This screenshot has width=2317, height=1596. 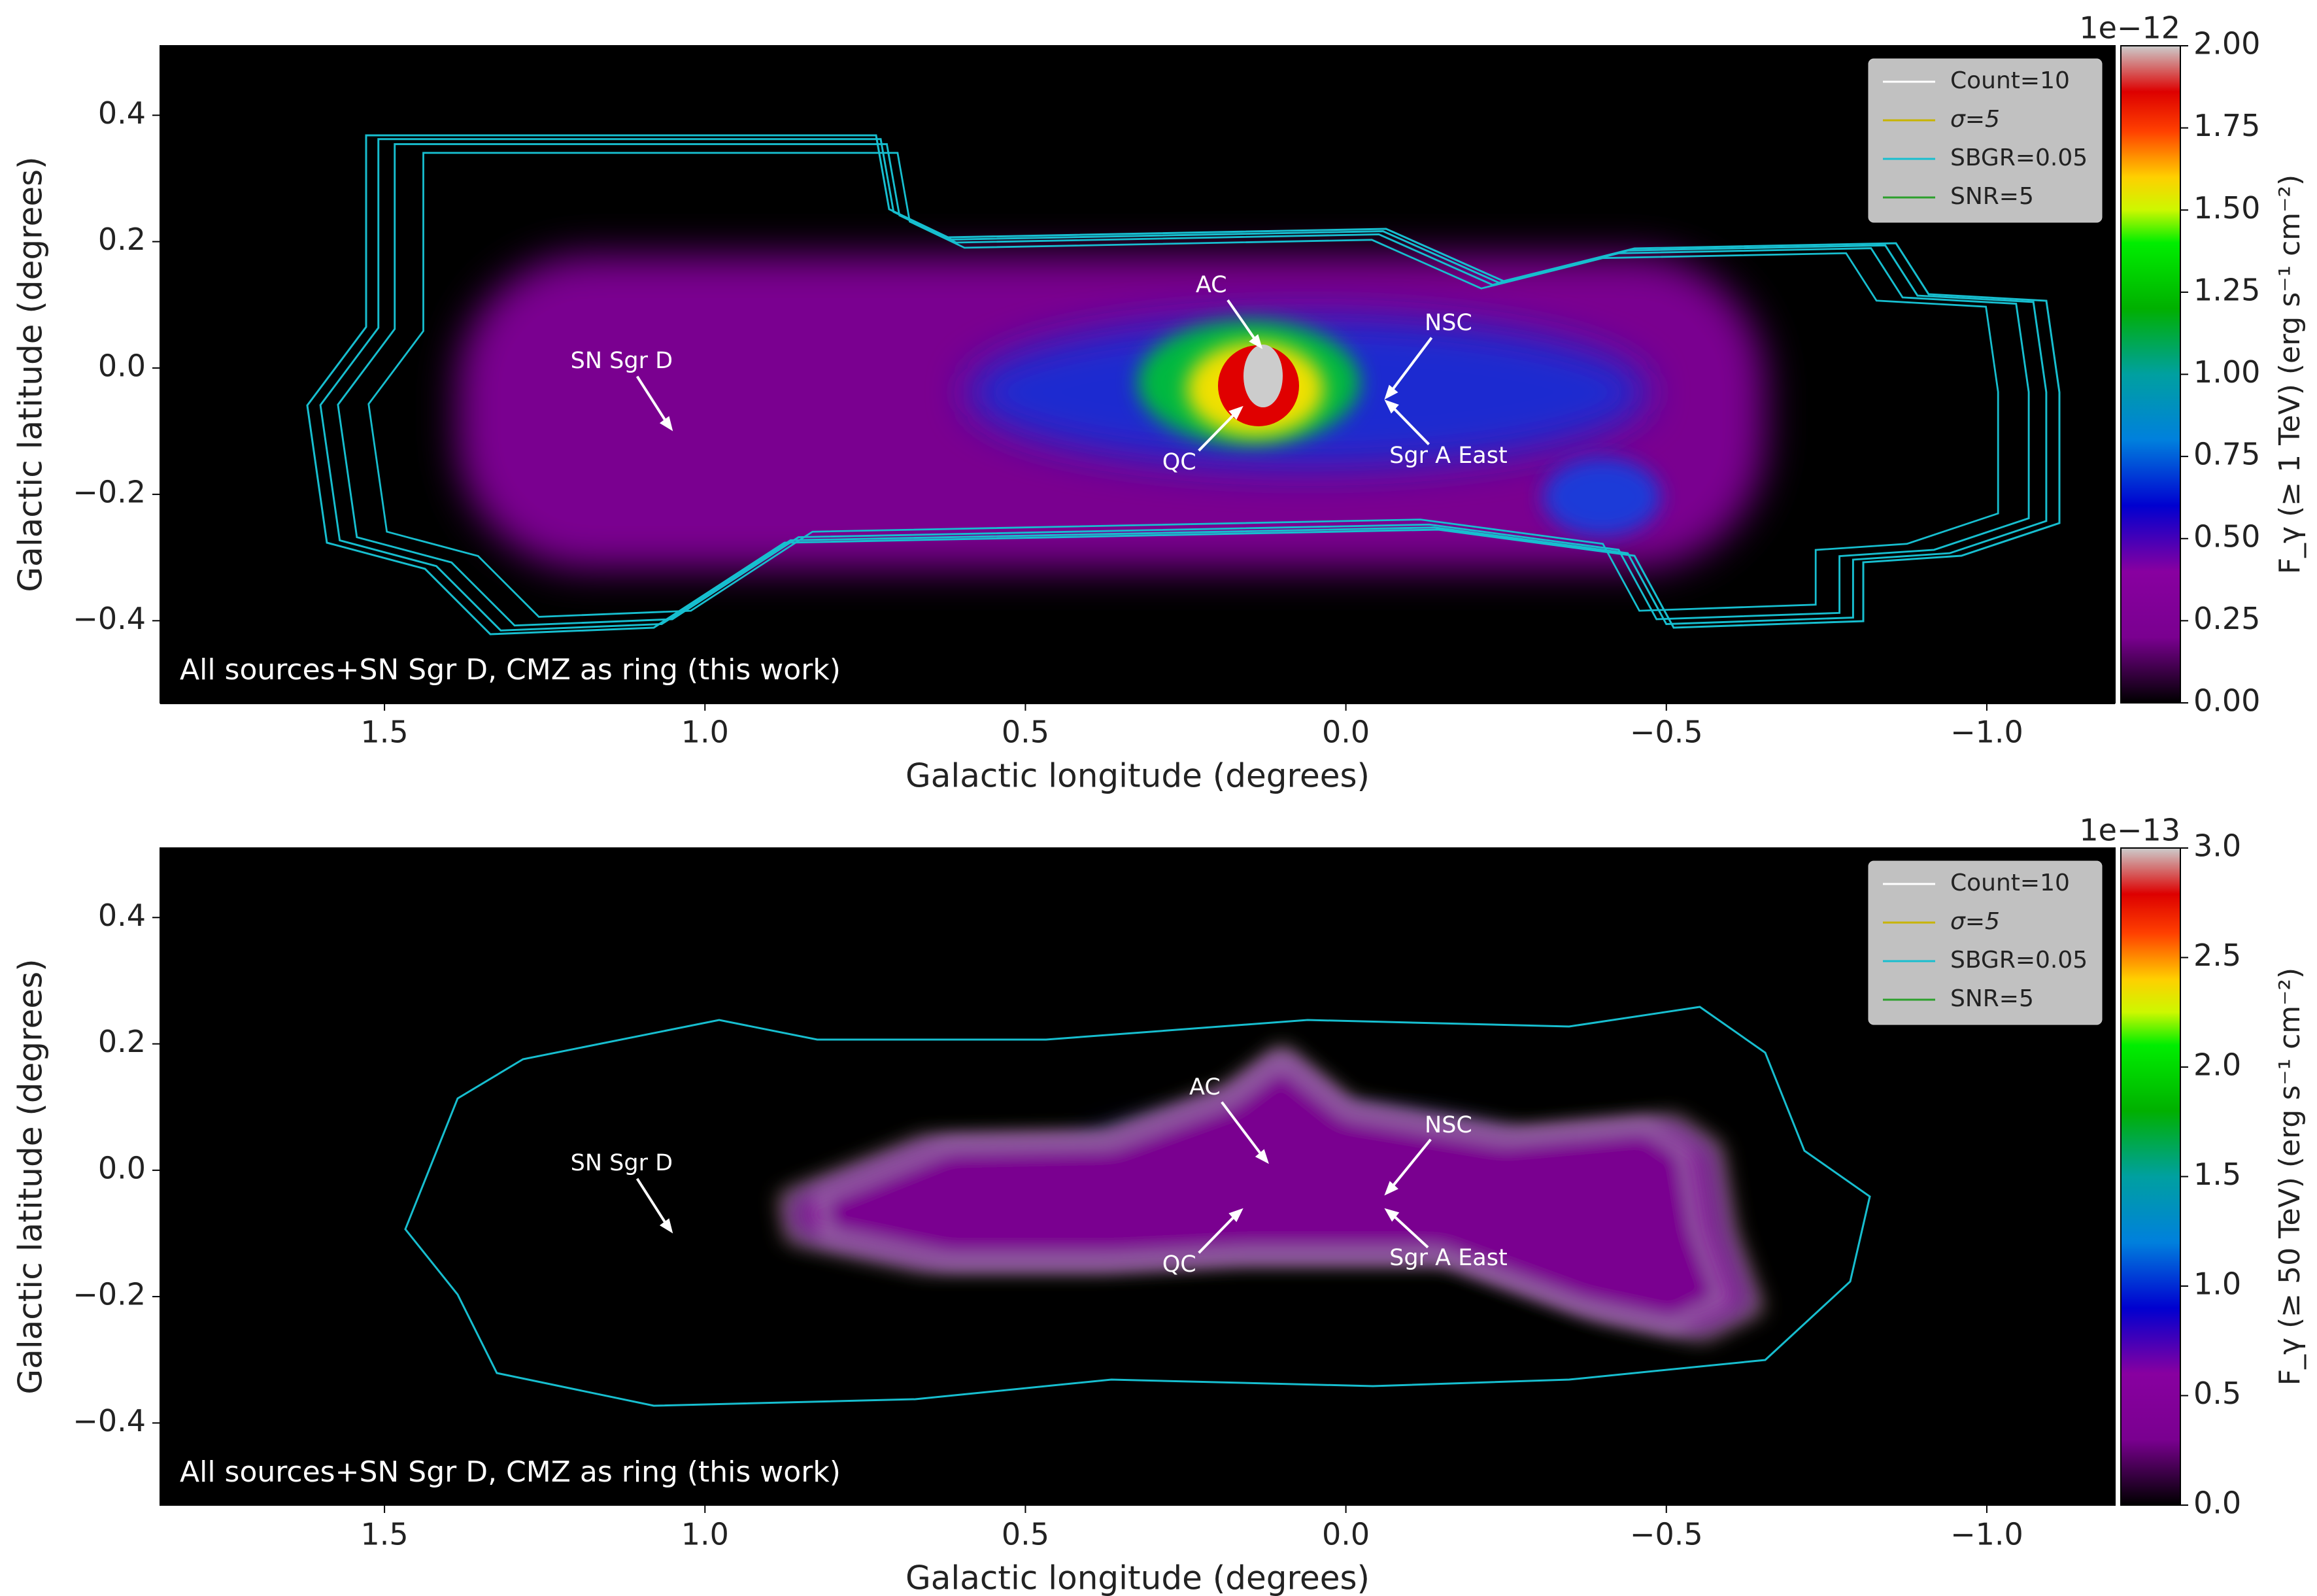 What do you see at coordinates (2226, 125) in the screenshot?
I see `colorbar-tick-label: 1.75` at bounding box center [2226, 125].